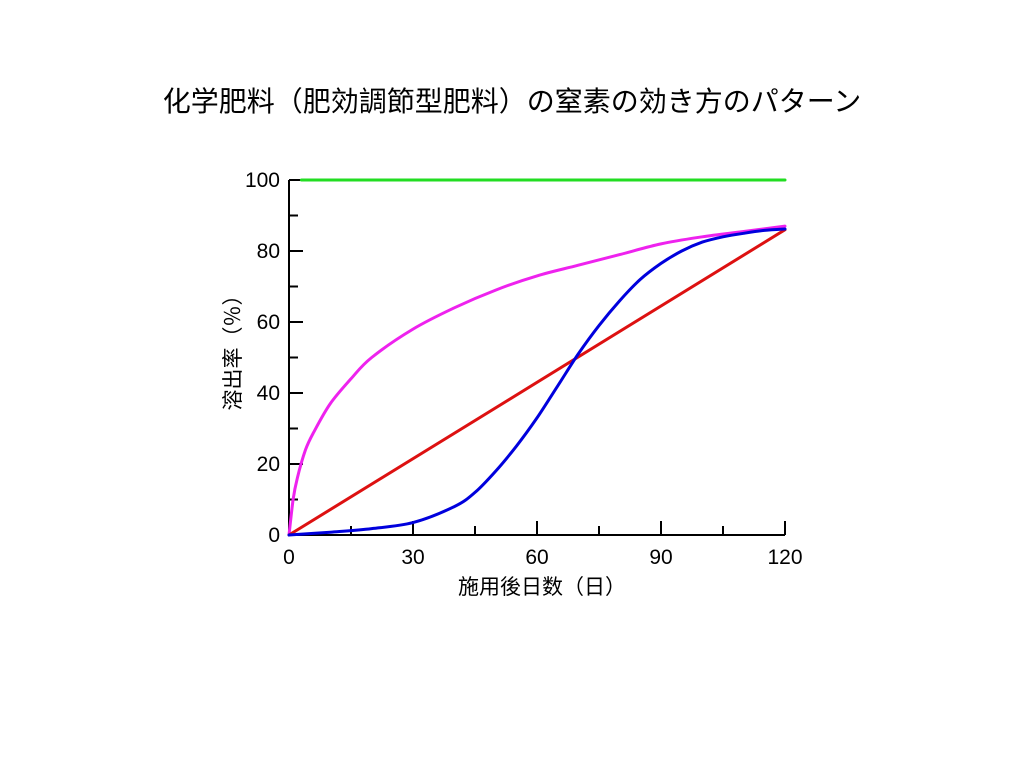 This screenshot has height=768, width=1024. Describe the element at coordinates (660, 557) in the screenshot. I see `x-tick-label: 90` at that location.